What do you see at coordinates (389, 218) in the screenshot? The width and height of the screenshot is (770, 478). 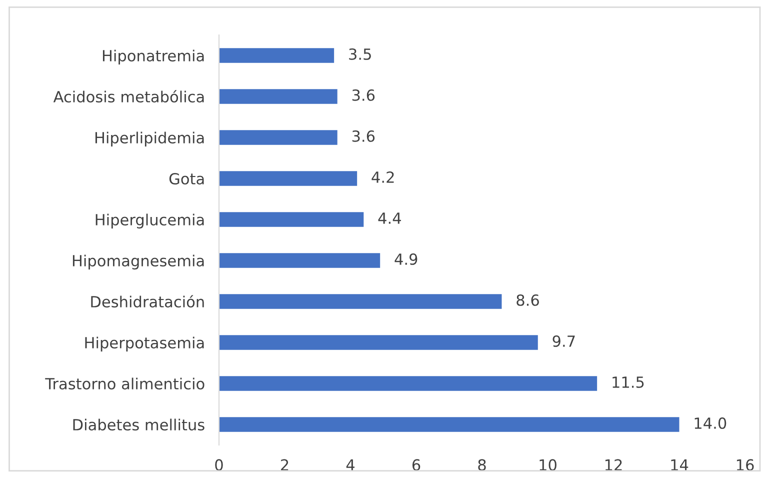 I see `data-label: 4.4` at bounding box center [389, 218].